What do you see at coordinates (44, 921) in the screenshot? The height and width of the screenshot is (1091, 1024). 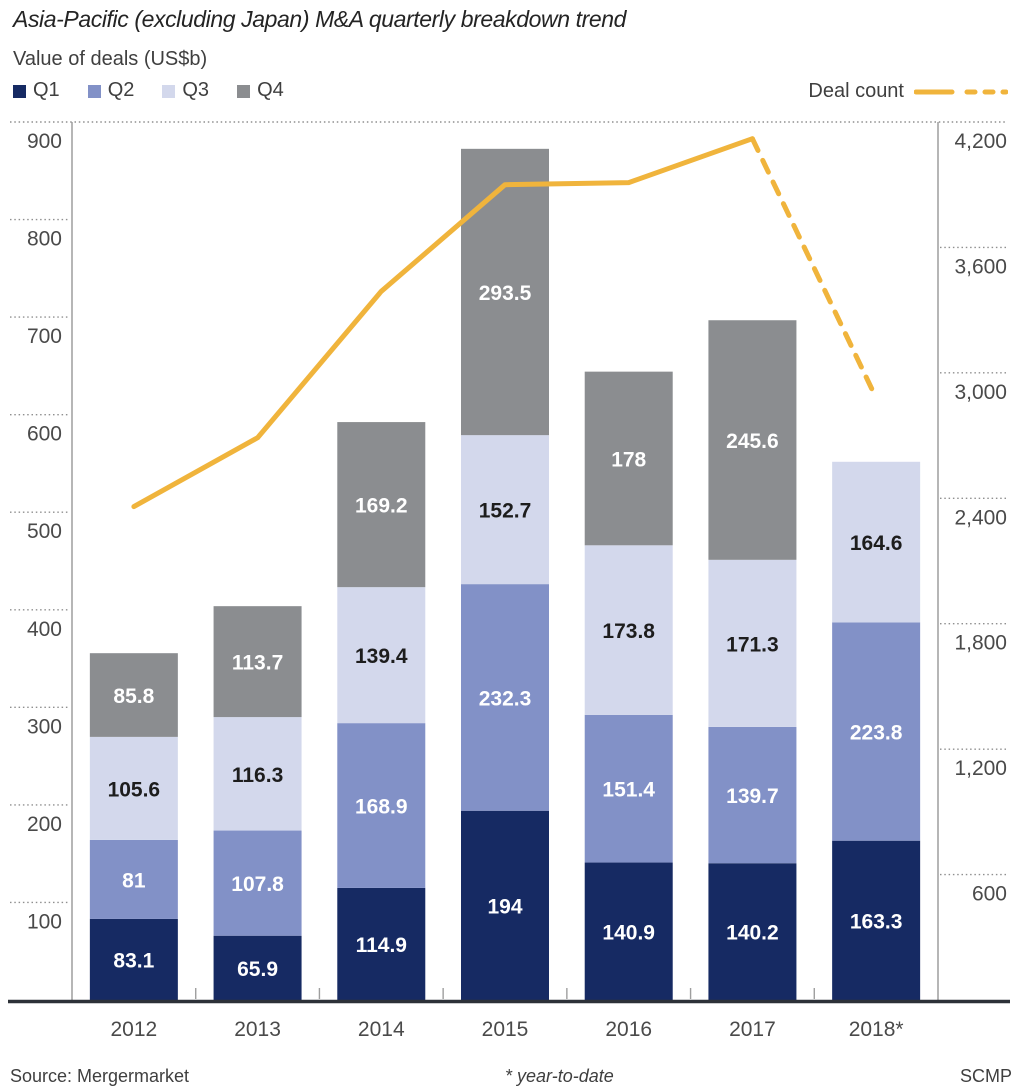 I see `y-left-tick-label-100: 100` at bounding box center [44, 921].